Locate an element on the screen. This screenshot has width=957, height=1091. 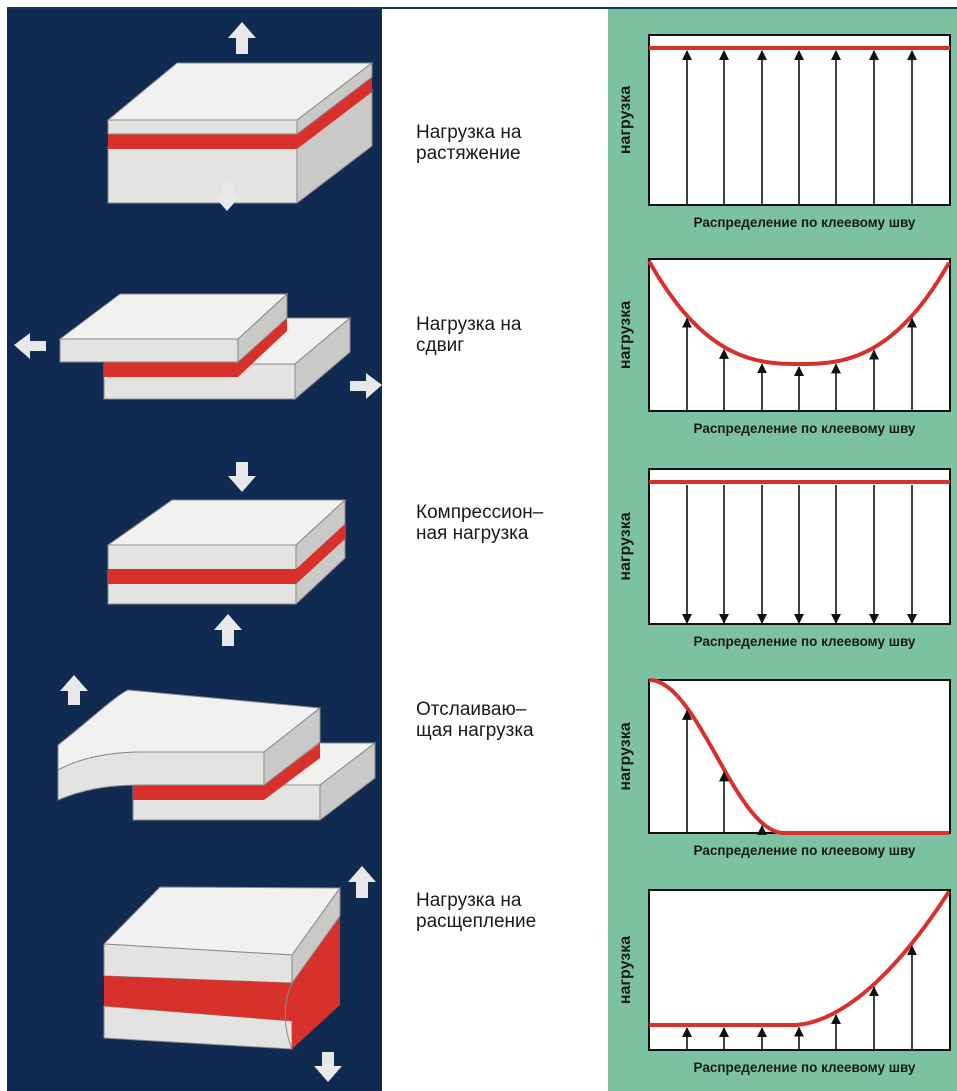
label-shear: Нагрузка на сдвиг is located at coordinates (511, 335).